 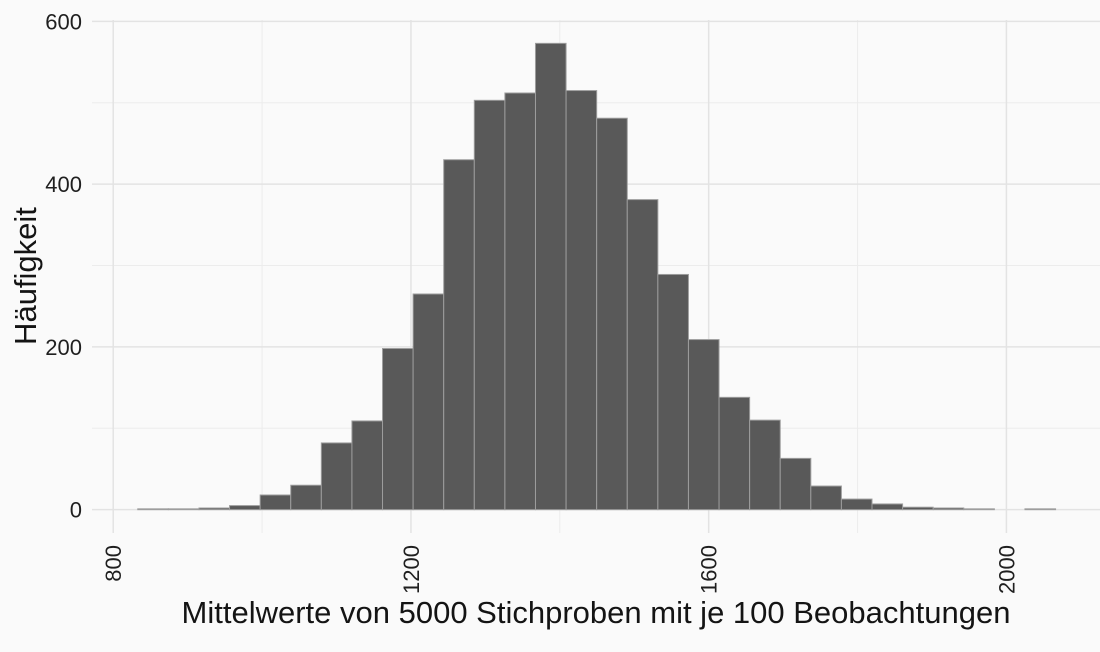 I want to click on x-tick-label: 800, so click(x=113, y=563).